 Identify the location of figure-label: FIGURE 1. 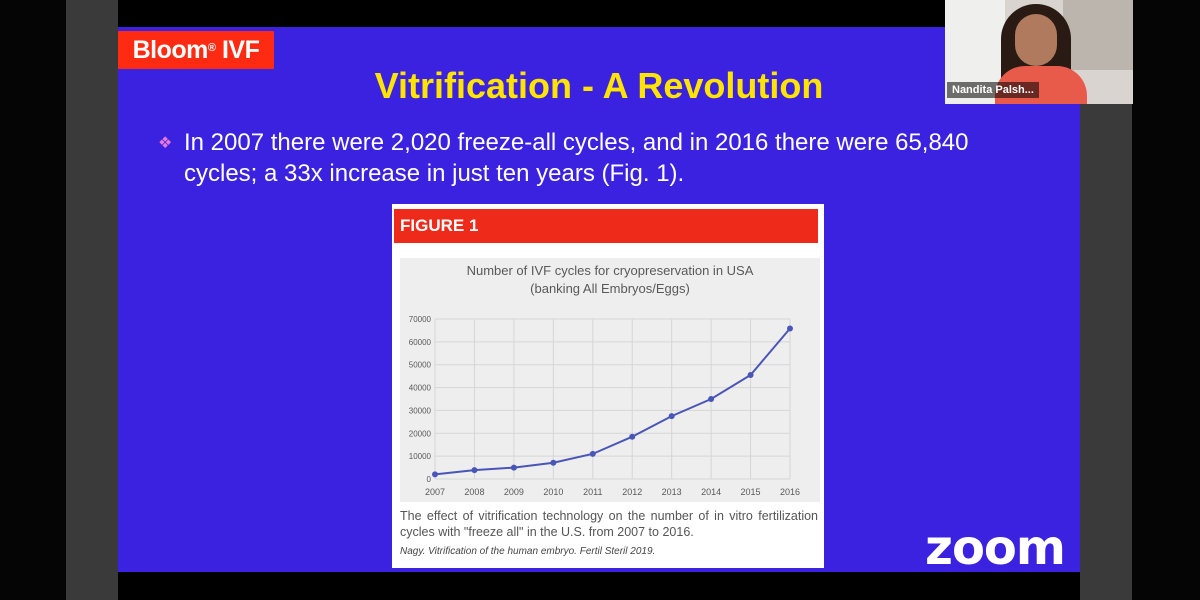
(606, 226).